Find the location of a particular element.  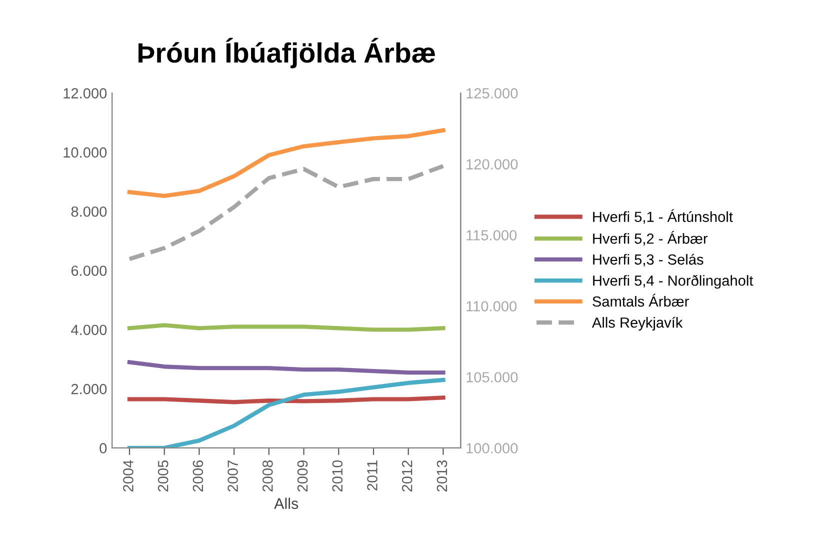

x-tick-label: 2010 is located at coordinates (337, 476).